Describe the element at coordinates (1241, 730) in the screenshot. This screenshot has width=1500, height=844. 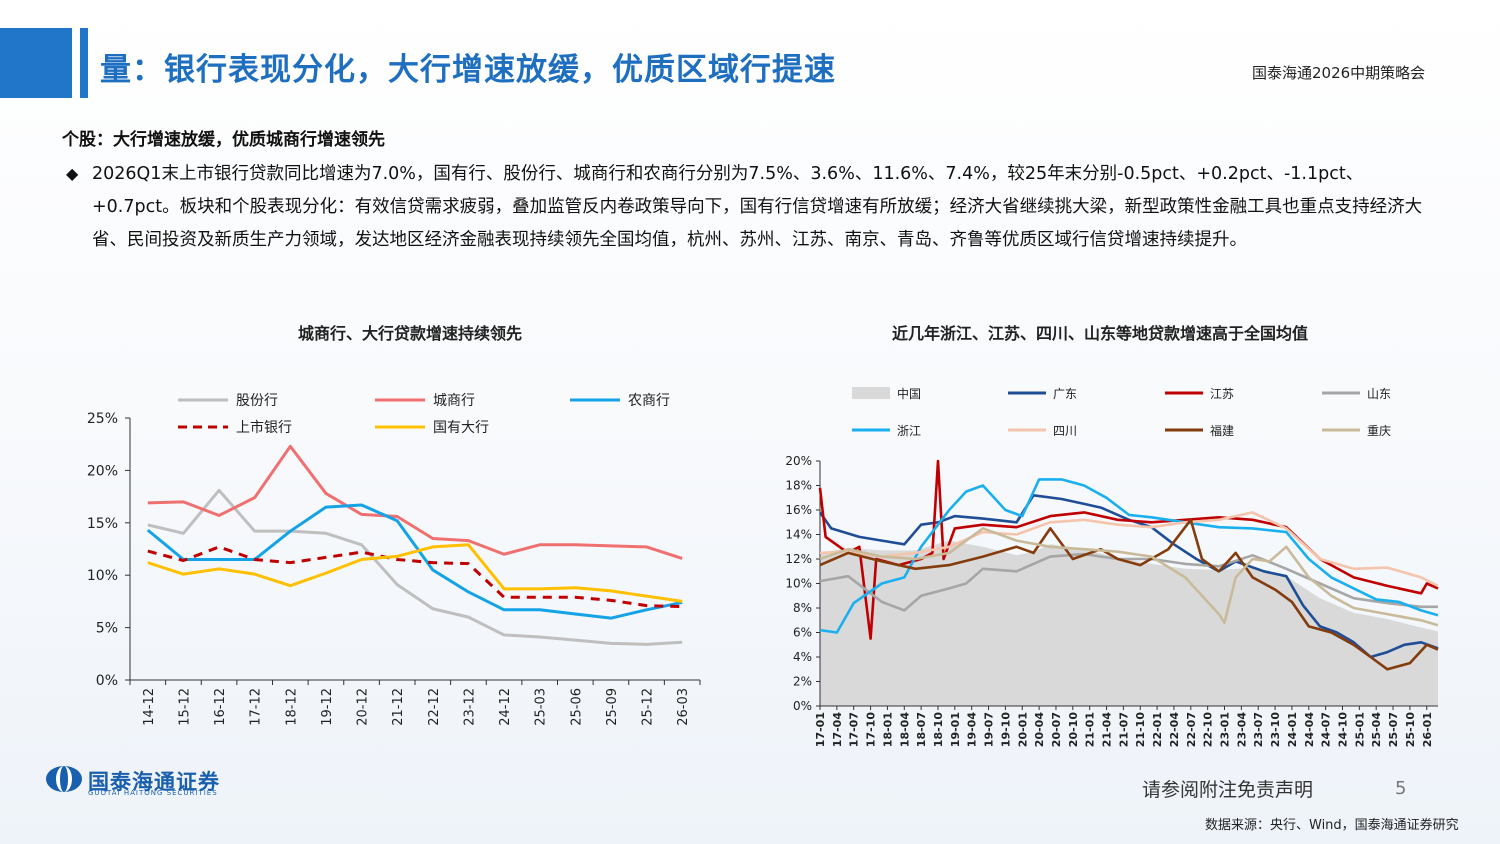
I see `chart2-x-tick-label: 23-04` at that location.